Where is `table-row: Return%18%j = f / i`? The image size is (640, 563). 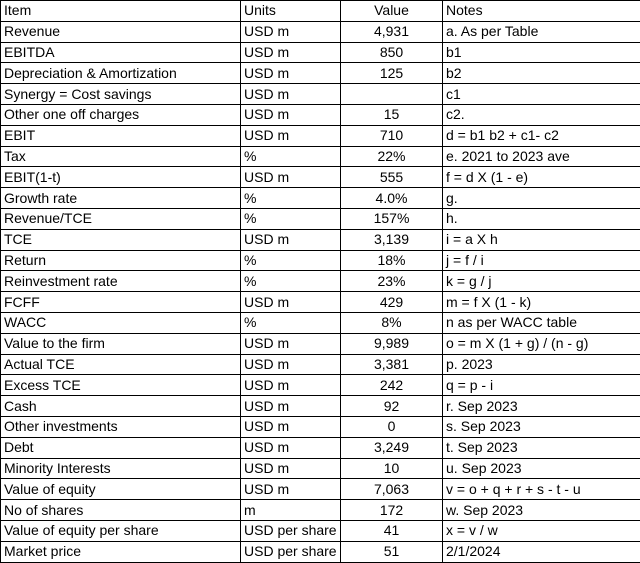 table-row: Return%18%j = f / i is located at coordinates (320, 260).